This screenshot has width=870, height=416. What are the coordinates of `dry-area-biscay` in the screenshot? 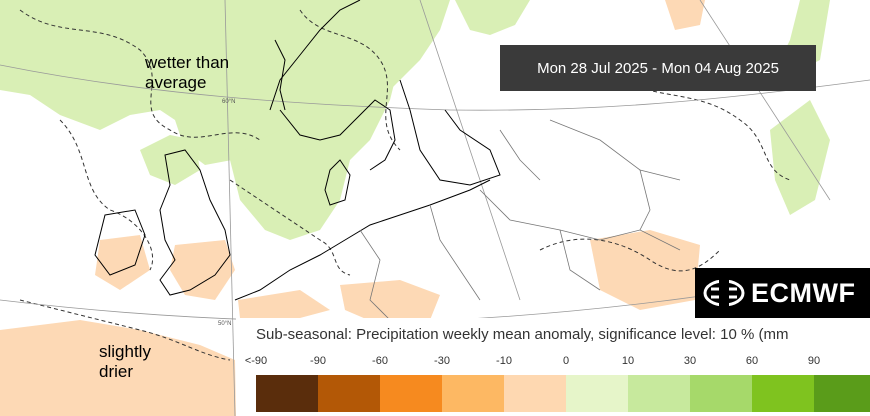 It's located at (118, 368).